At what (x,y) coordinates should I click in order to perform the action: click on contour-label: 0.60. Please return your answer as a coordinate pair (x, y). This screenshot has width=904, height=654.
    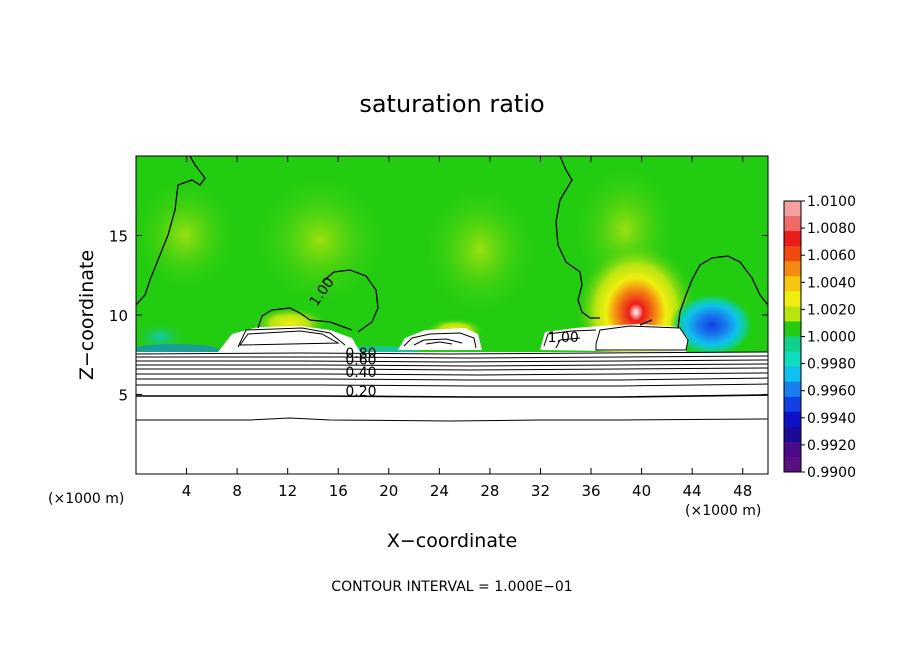
    Looking at the image, I should click on (360, 360).